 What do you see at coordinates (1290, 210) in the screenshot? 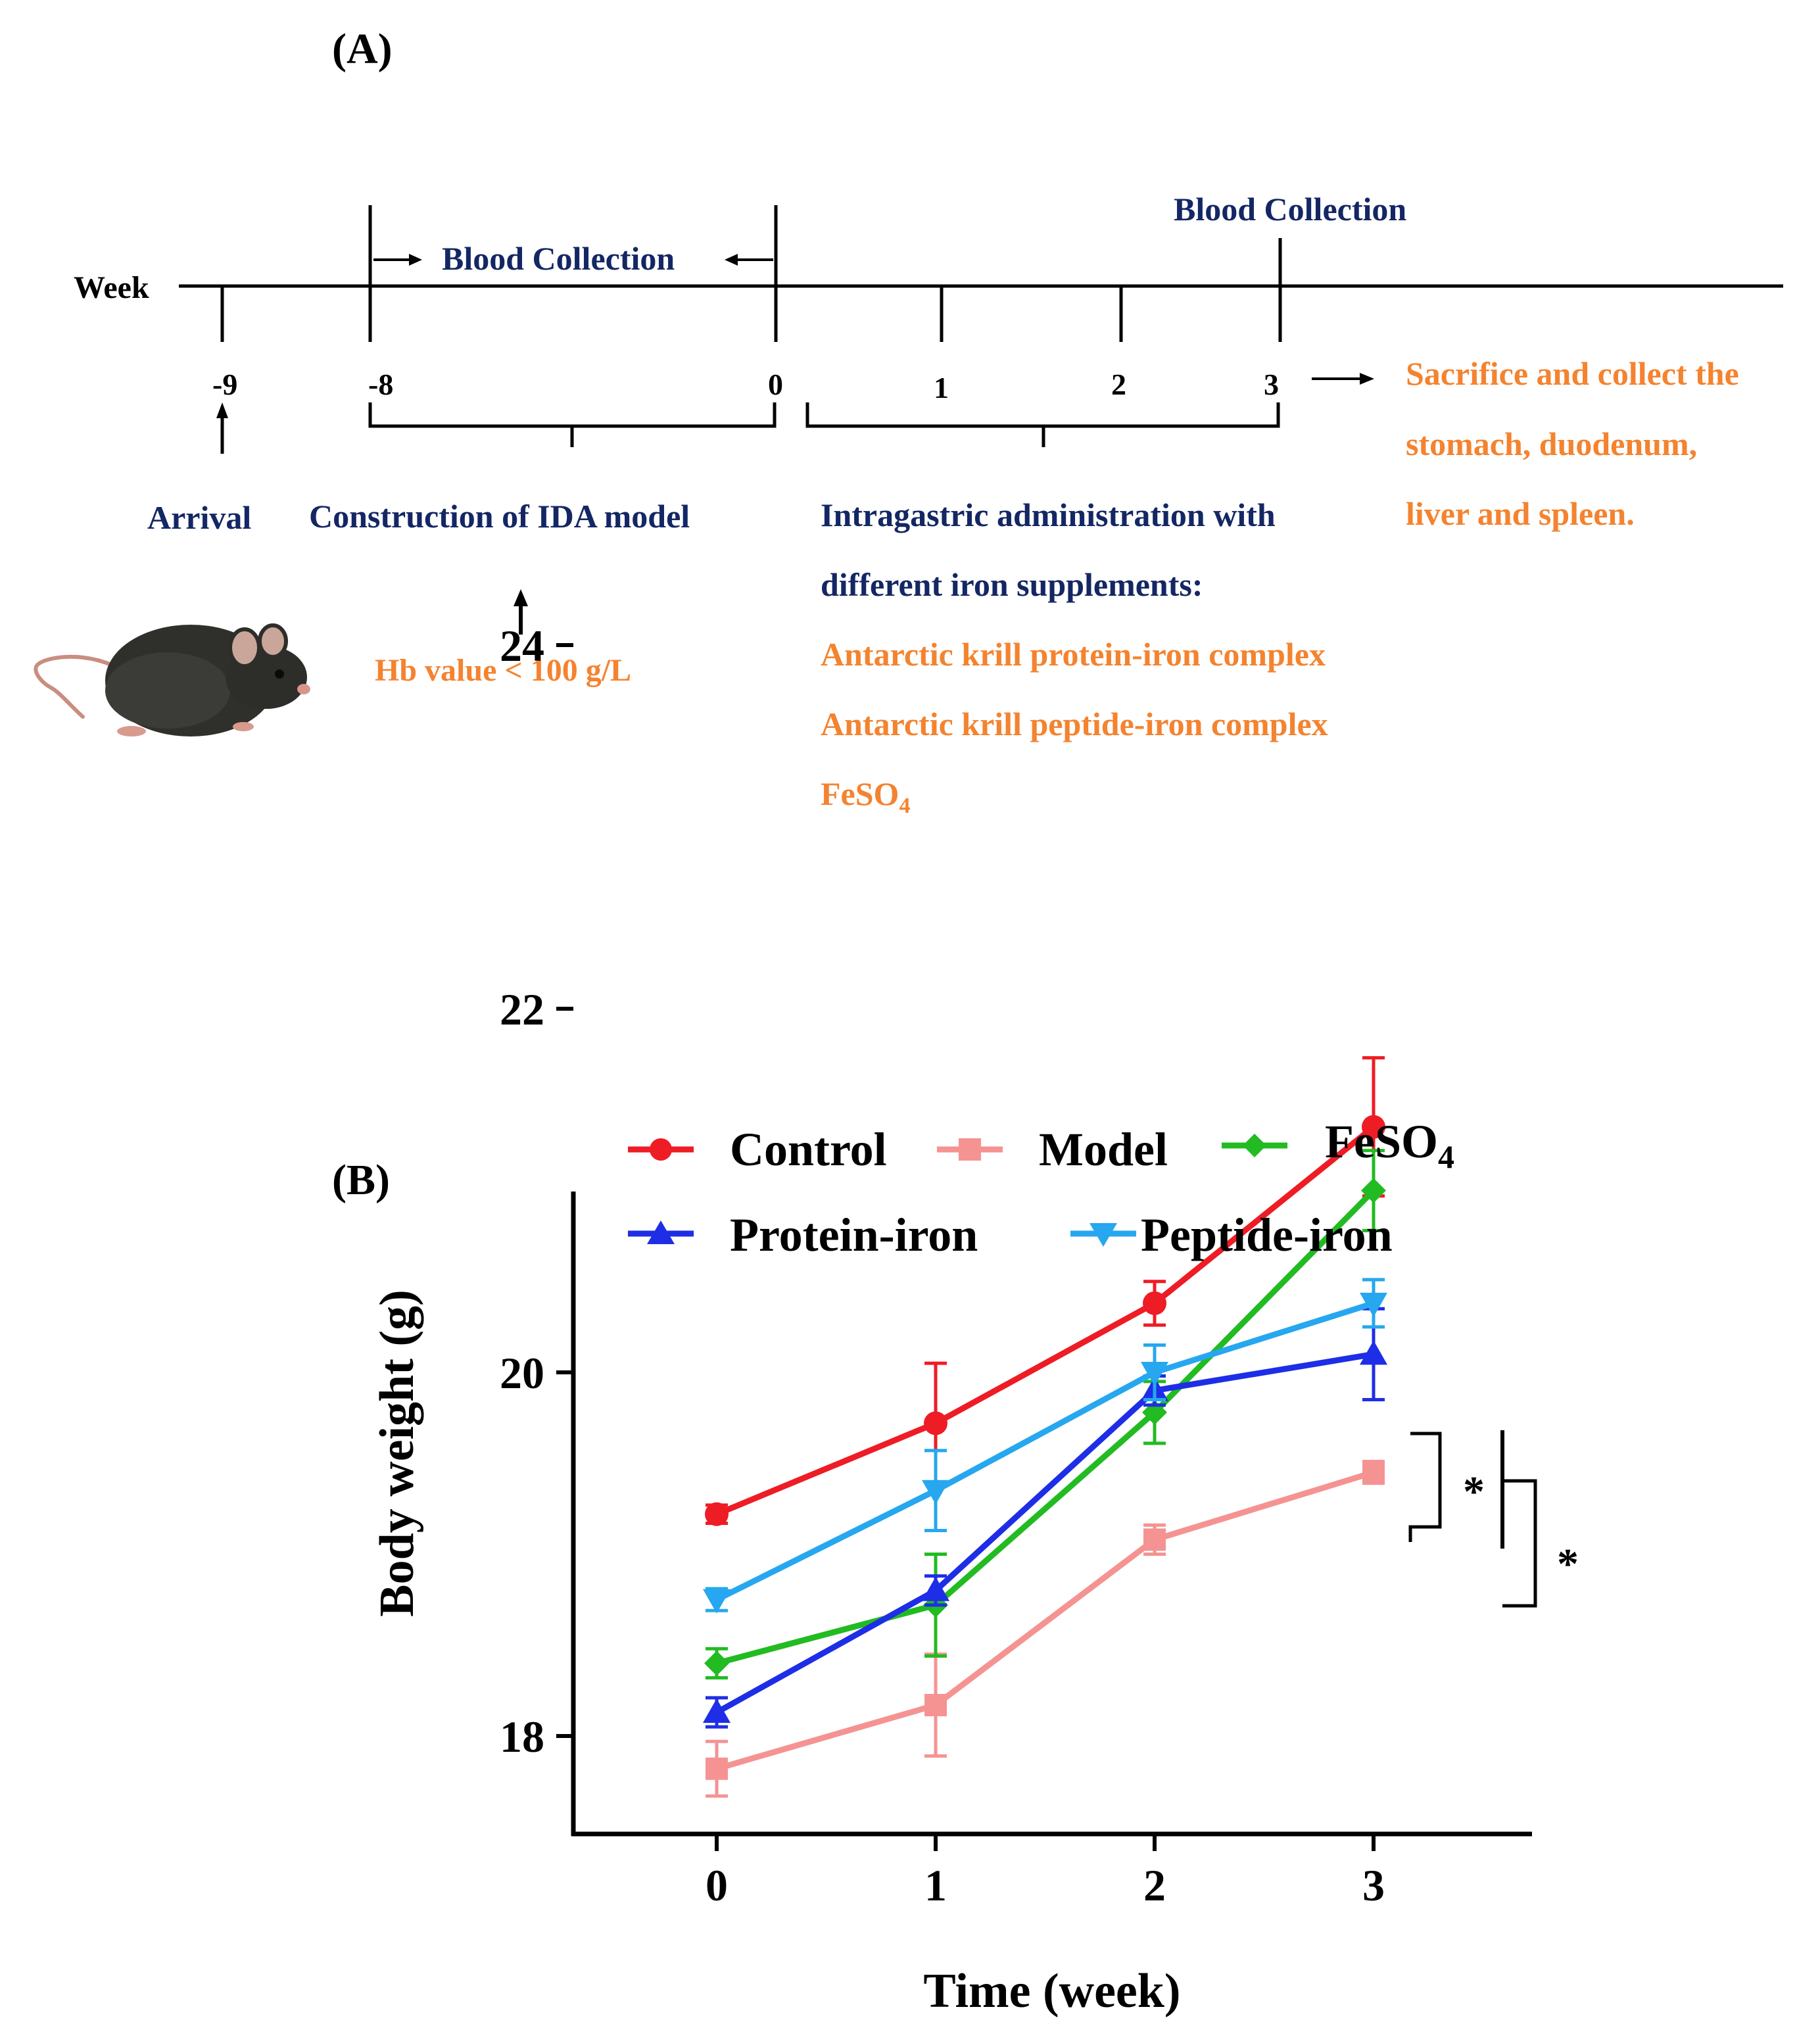
I see `blood-collection-2: Blood Collection` at bounding box center [1290, 210].